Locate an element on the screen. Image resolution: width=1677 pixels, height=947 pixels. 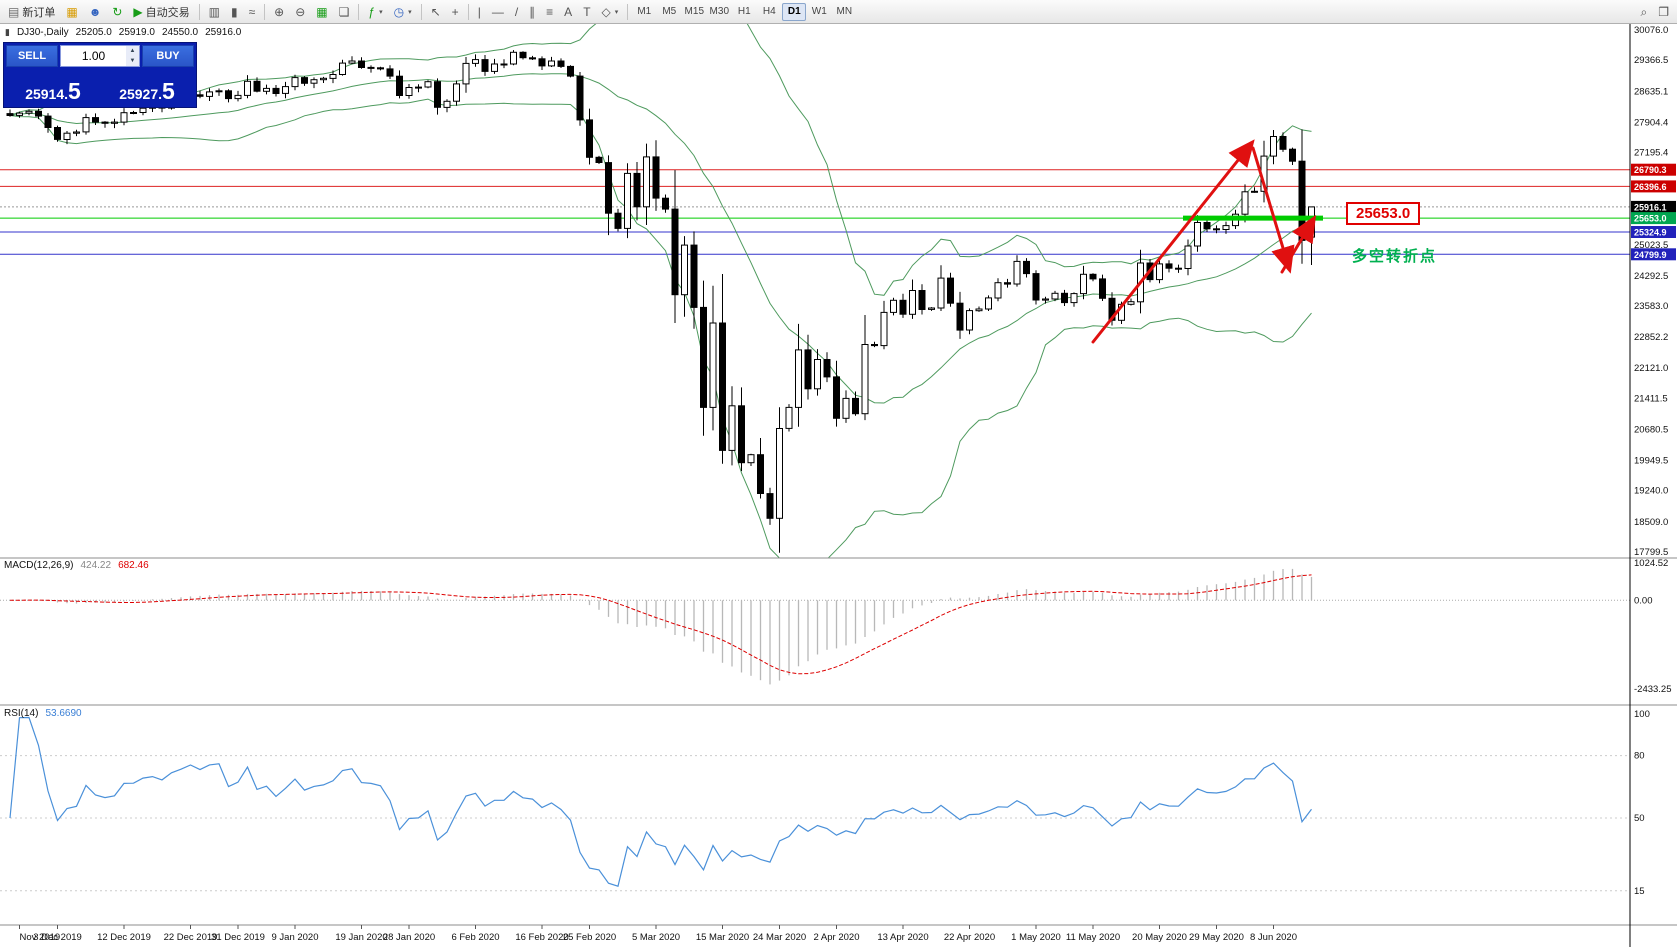
autotrading-play-icon: ▶ is located at coordinates (138, 11).